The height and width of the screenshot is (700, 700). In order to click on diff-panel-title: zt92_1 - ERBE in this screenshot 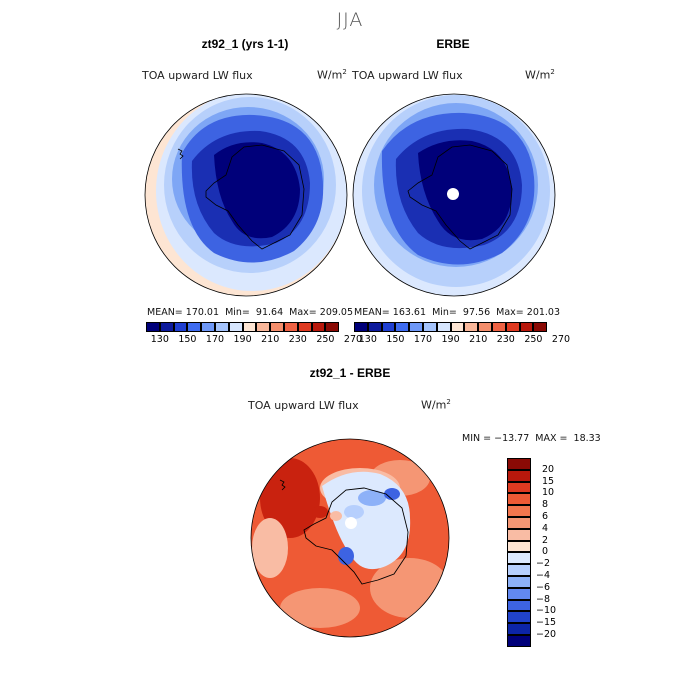, I will do `click(350, 373)`.